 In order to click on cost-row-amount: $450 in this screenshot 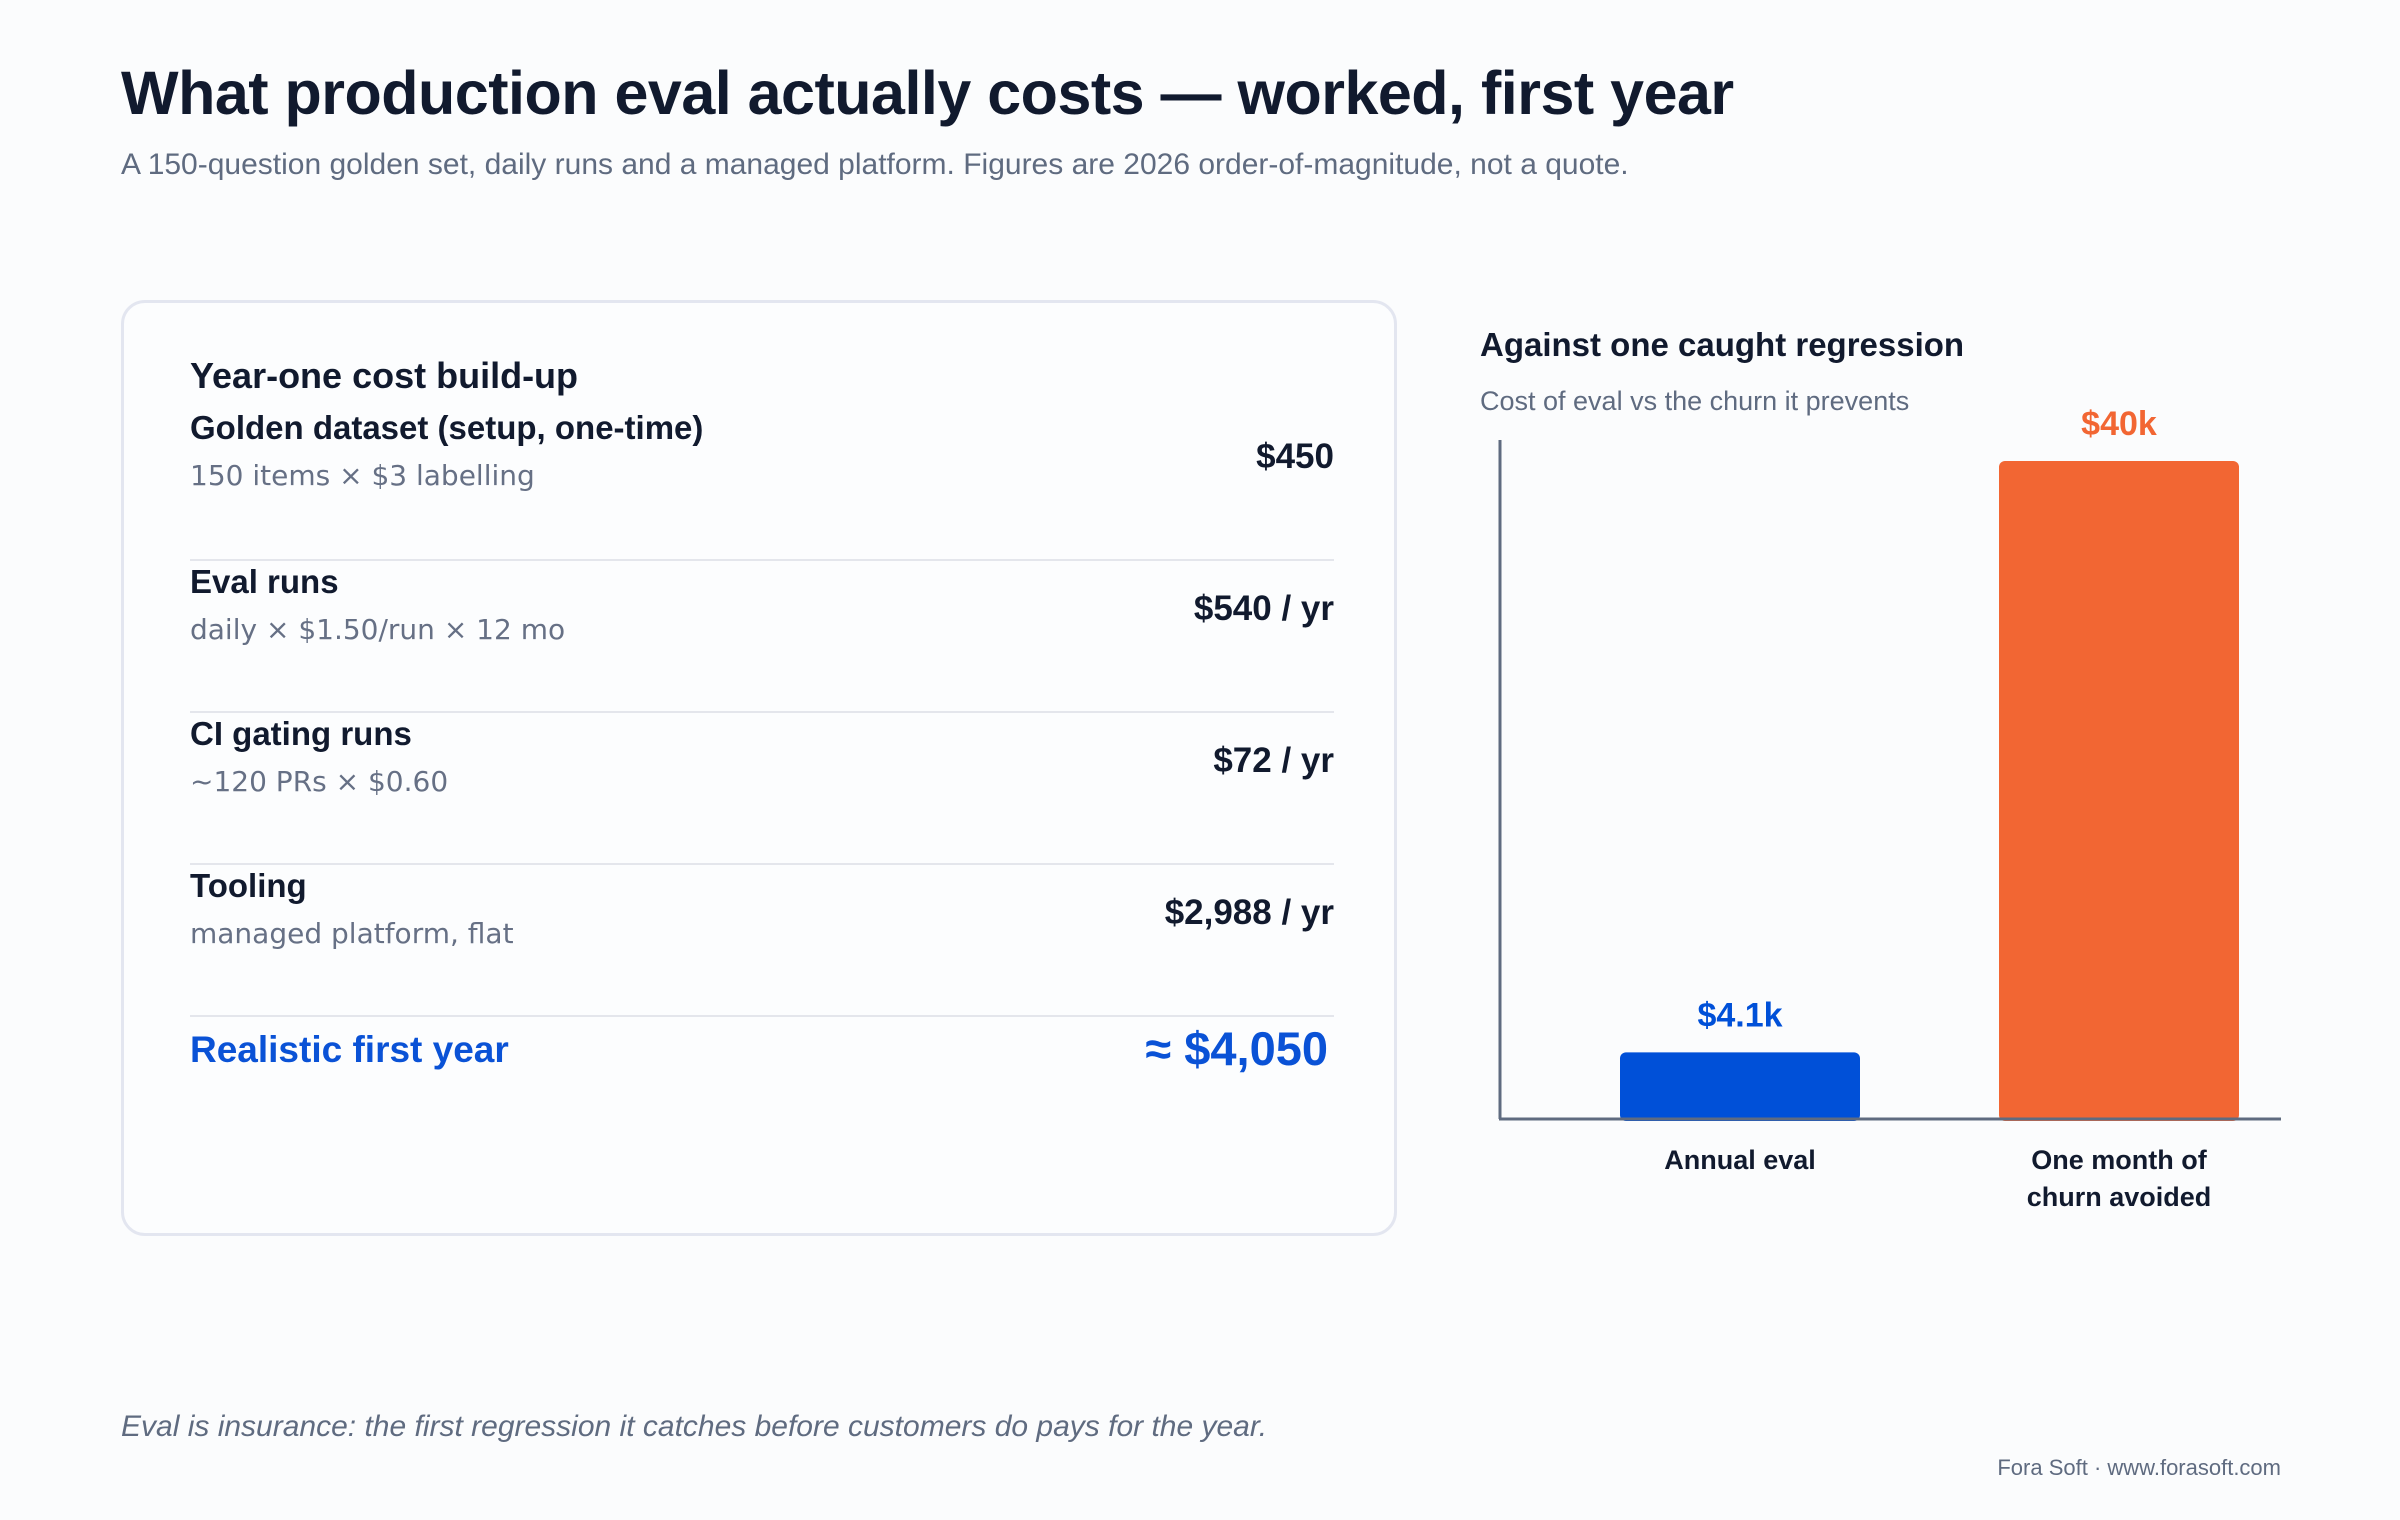, I will do `click(1295, 456)`.